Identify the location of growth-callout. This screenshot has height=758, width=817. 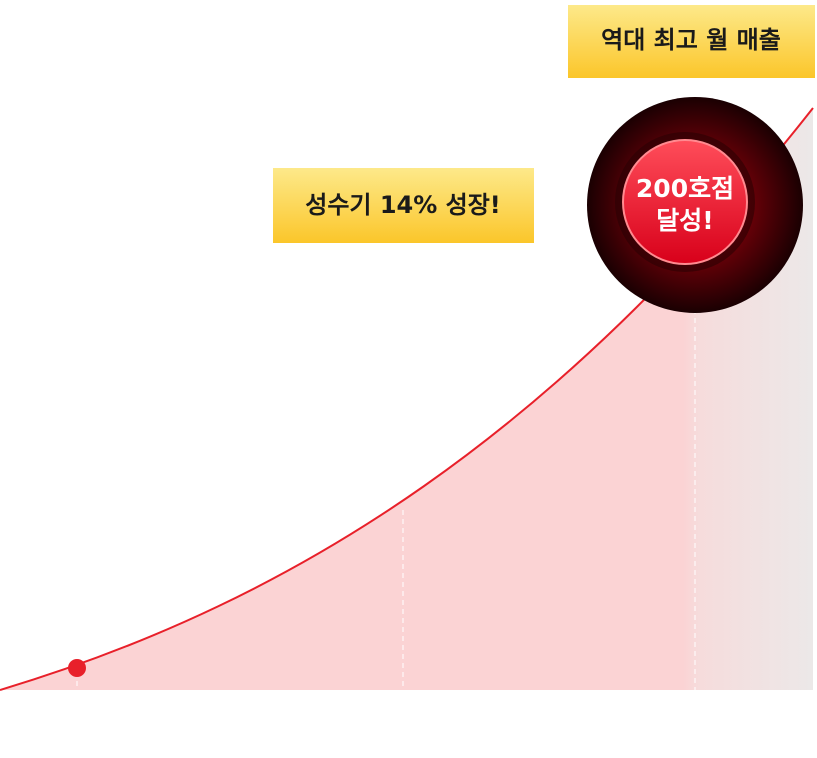
(403, 205).